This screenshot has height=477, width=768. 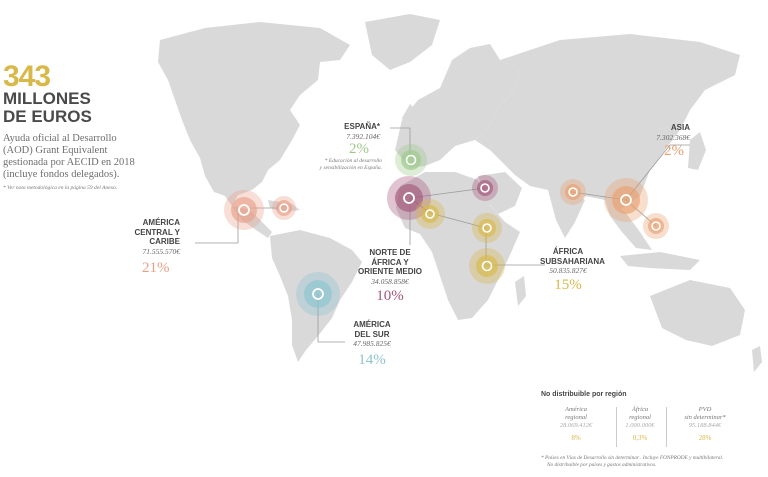 I want to click on nd-column-africa: África regional 1.000.000€ 0,3%, so click(x=640, y=424).